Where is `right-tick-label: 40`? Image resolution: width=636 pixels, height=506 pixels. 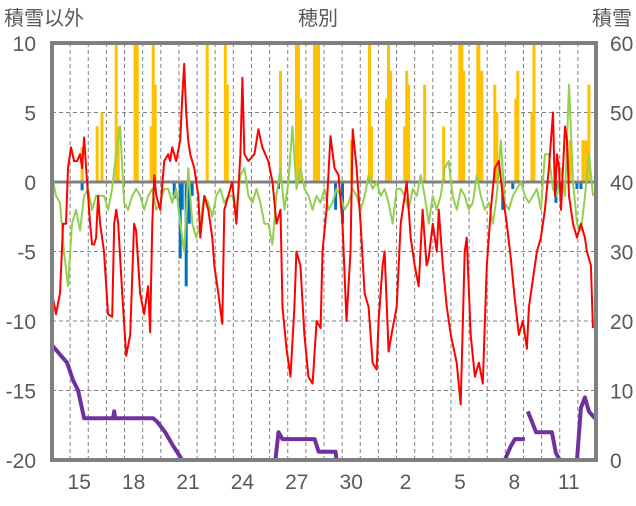
right-tick-label: 40 is located at coordinates (621, 183).